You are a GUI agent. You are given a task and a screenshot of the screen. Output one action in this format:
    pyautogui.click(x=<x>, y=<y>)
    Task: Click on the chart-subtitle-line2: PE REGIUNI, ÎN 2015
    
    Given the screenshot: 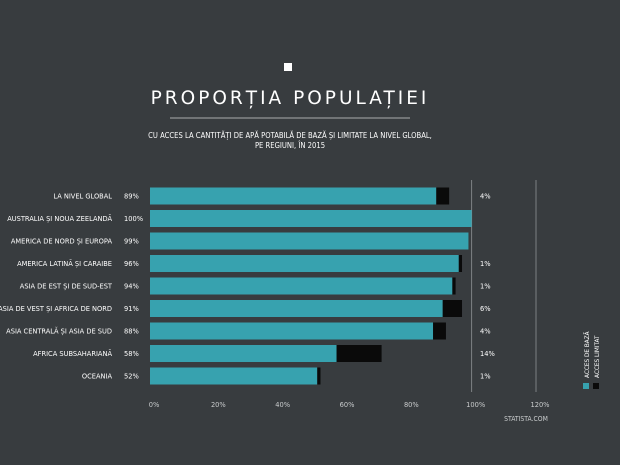 What is the action you would take?
    pyautogui.click(x=290, y=145)
    